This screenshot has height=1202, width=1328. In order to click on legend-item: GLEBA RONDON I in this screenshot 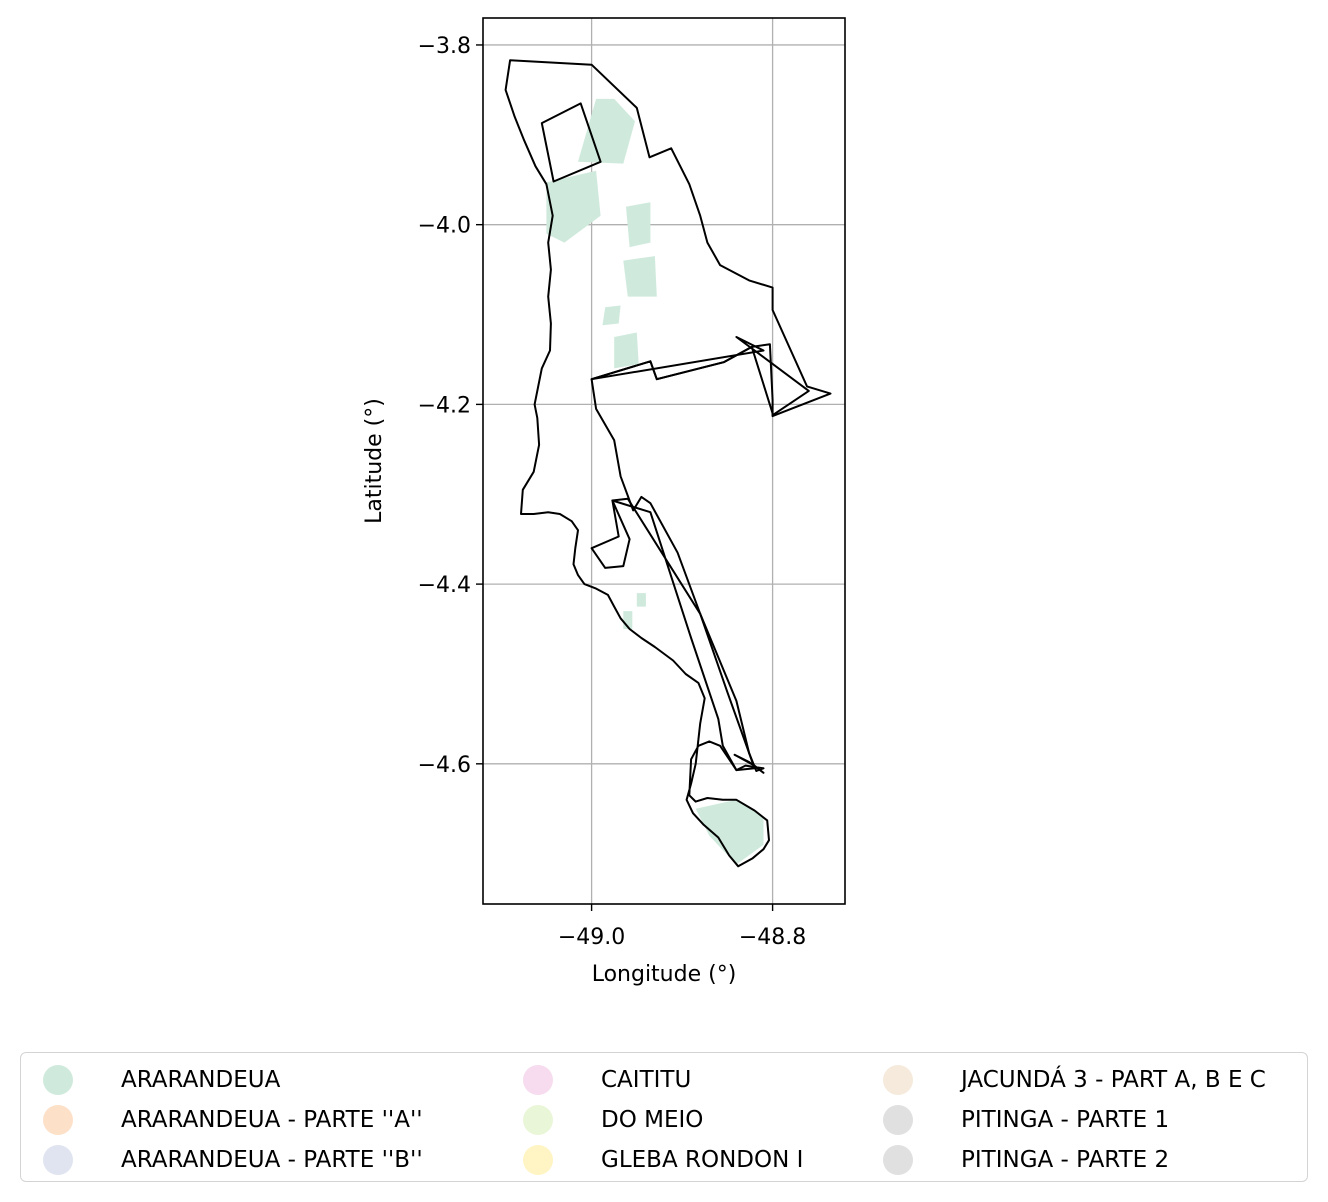, I will do `click(663, 1160)`.